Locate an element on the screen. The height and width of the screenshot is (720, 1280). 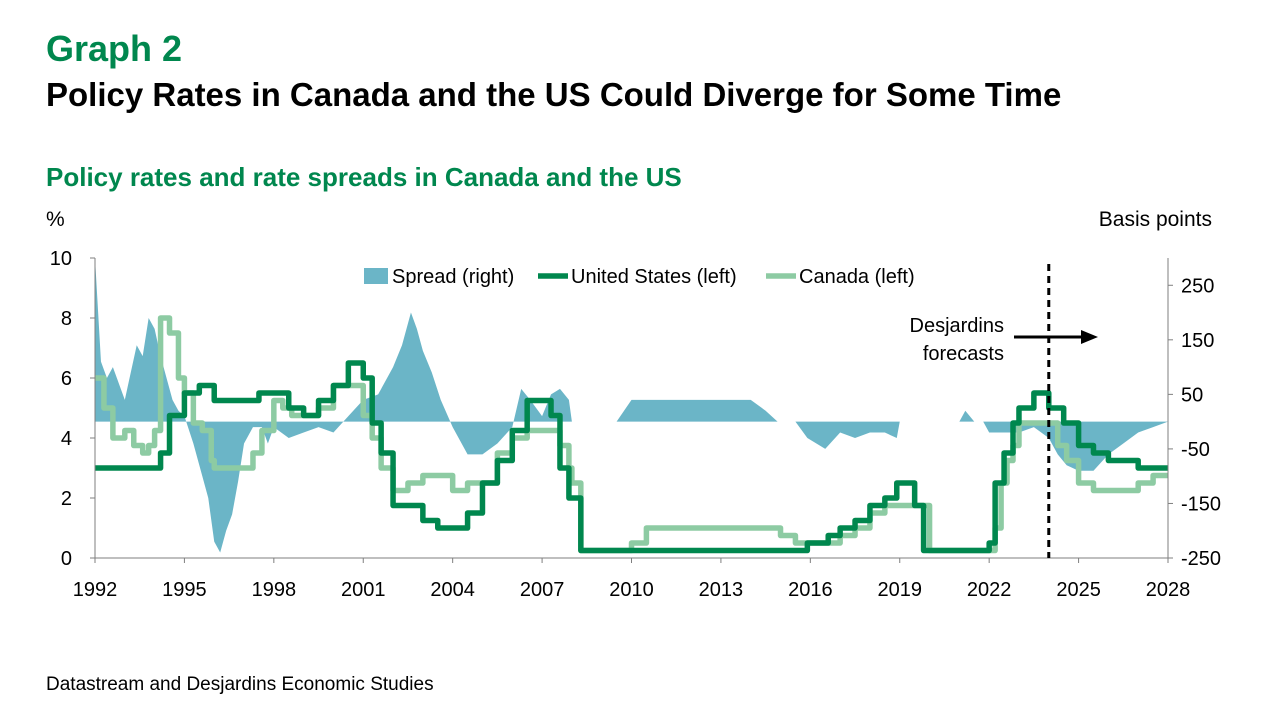
right-axis-label: Basis points is located at coordinates (1155, 219).